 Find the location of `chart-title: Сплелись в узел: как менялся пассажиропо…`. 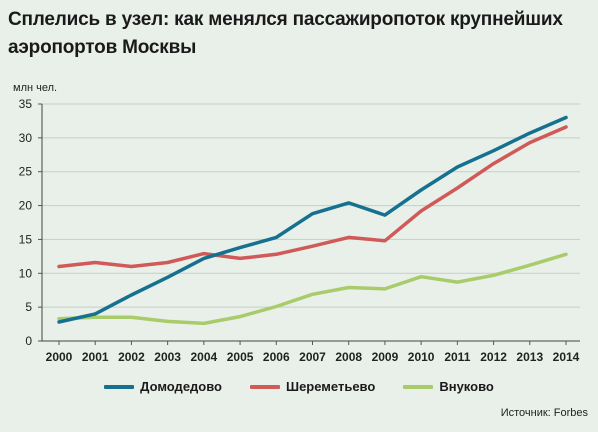

chart-title: Сплелись в узел: как менялся пассажиропо… is located at coordinates (285, 33).